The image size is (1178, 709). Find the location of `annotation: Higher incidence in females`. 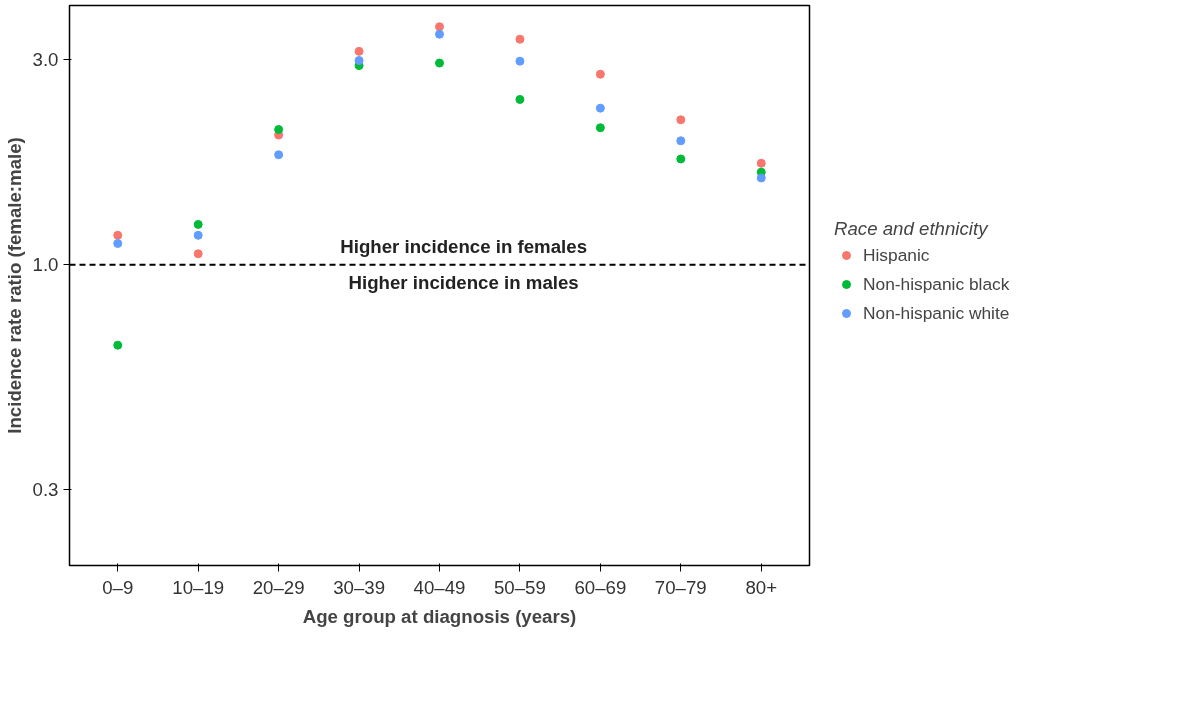

annotation: Higher incidence in females is located at coordinates (464, 247).